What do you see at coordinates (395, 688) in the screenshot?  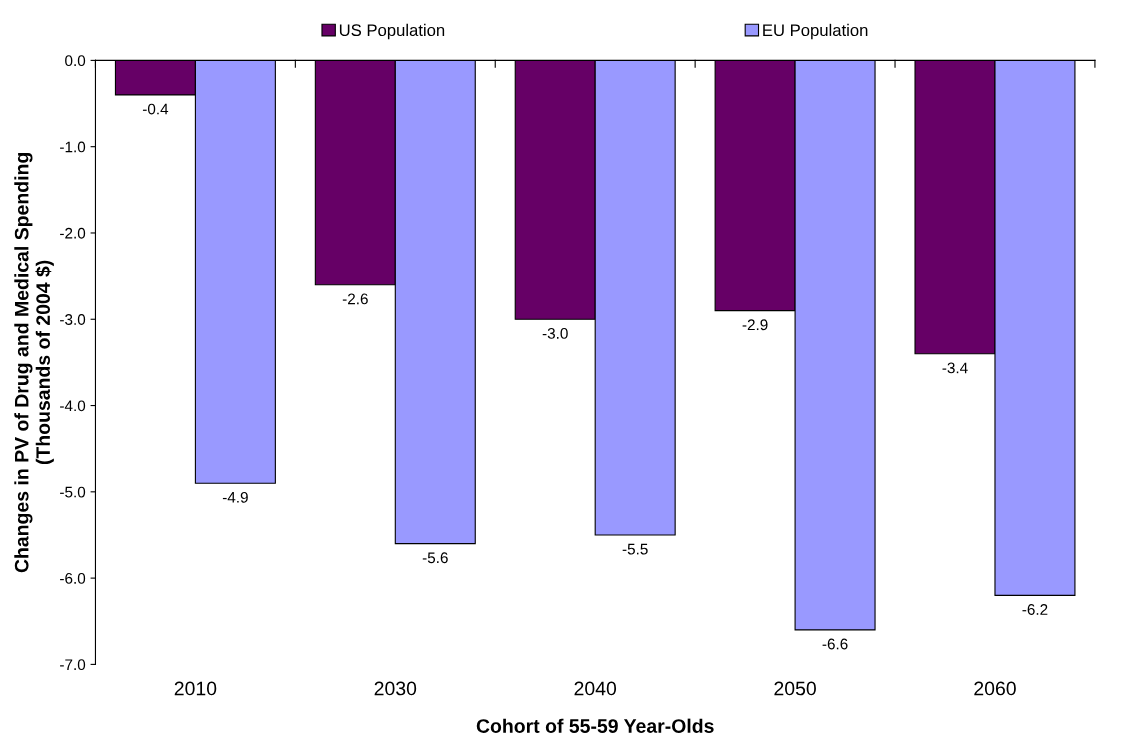 I see `x-tick-label: 2030` at bounding box center [395, 688].